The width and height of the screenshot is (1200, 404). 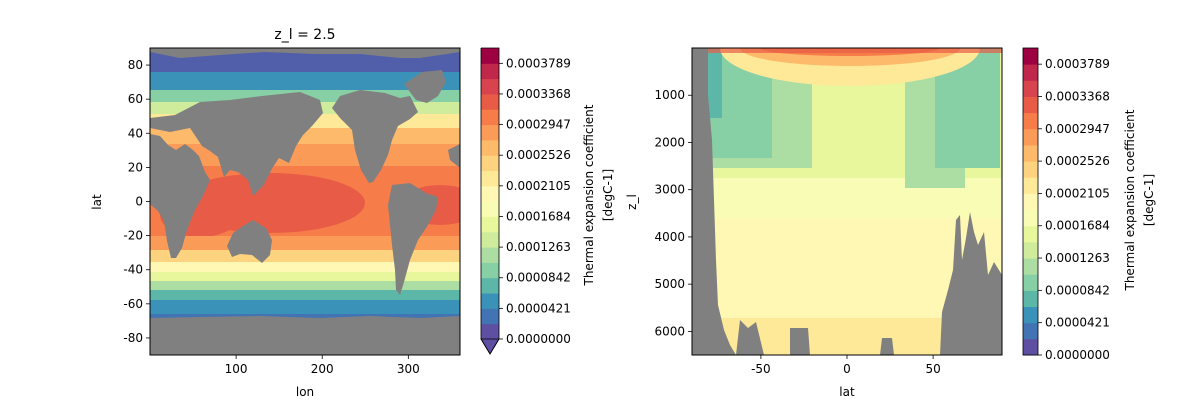 What do you see at coordinates (133, 304) in the screenshot?
I see `y-tick-label: -60` at bounding box center [133, 304].